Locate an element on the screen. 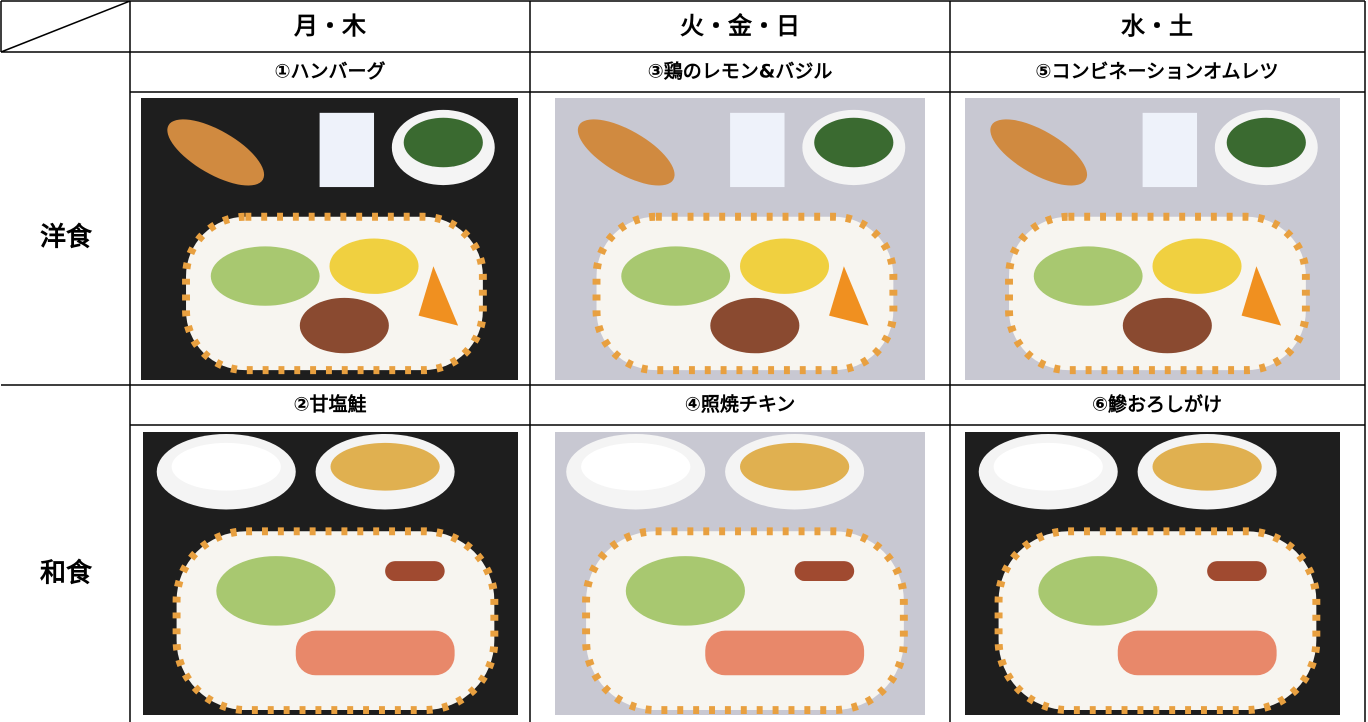 This screenshot has width=1368, height=722. dish-name: ②甘塩鮭 is located at coordinates (329, 404).